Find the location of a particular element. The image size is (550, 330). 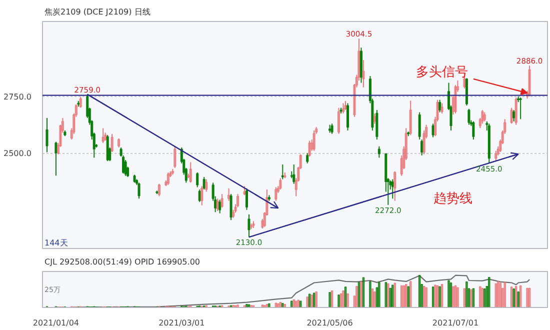

chart-title: 焦炭2109 (DCE J2109) 日线 is located at coordinates (97, 12).